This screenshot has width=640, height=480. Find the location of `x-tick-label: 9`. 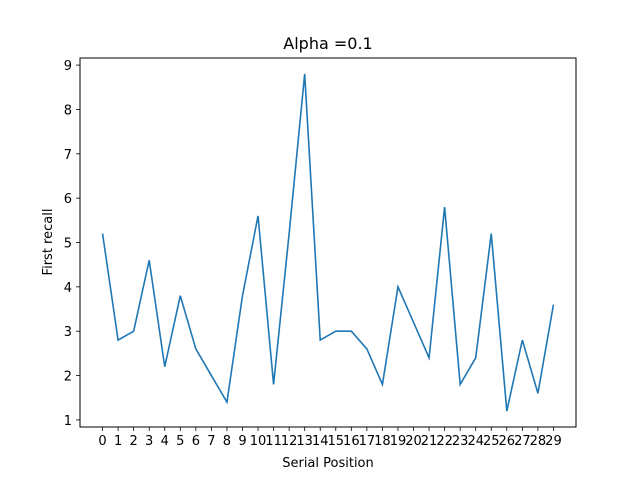

x-tick-label: 9 is located at coordinates (242, 441).